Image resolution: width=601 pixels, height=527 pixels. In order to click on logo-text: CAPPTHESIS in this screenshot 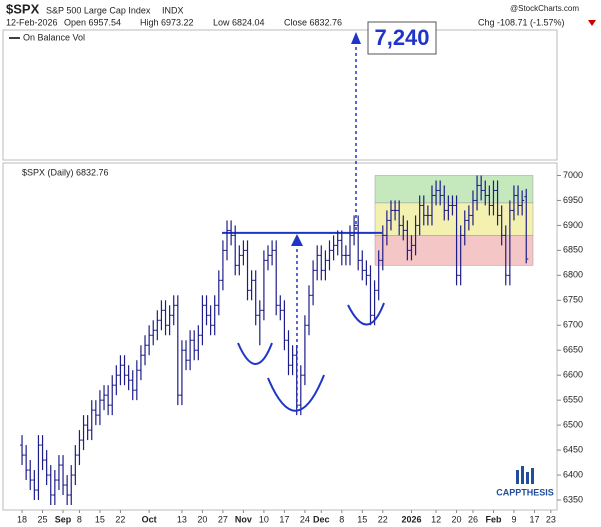, I will do `click(525, 492)`.